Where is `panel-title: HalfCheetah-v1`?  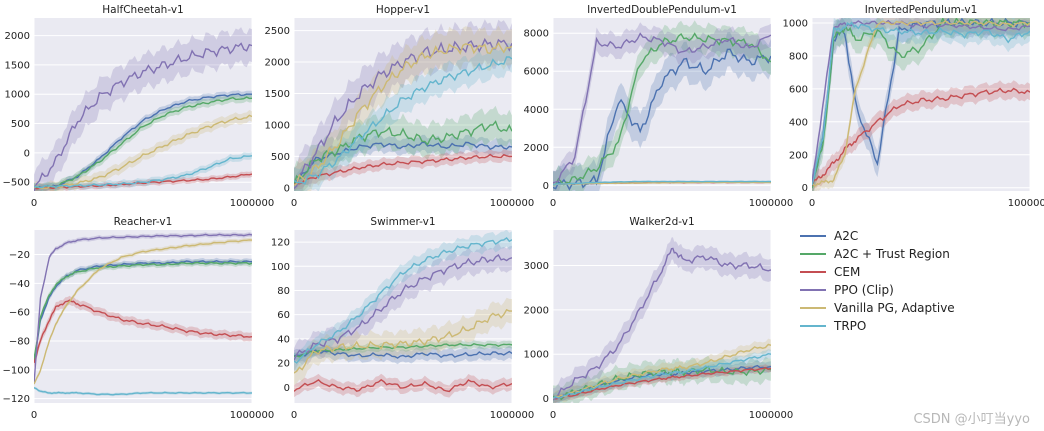 panel-title: HalfCheetah-v1 is located at coordinates (142, 10).